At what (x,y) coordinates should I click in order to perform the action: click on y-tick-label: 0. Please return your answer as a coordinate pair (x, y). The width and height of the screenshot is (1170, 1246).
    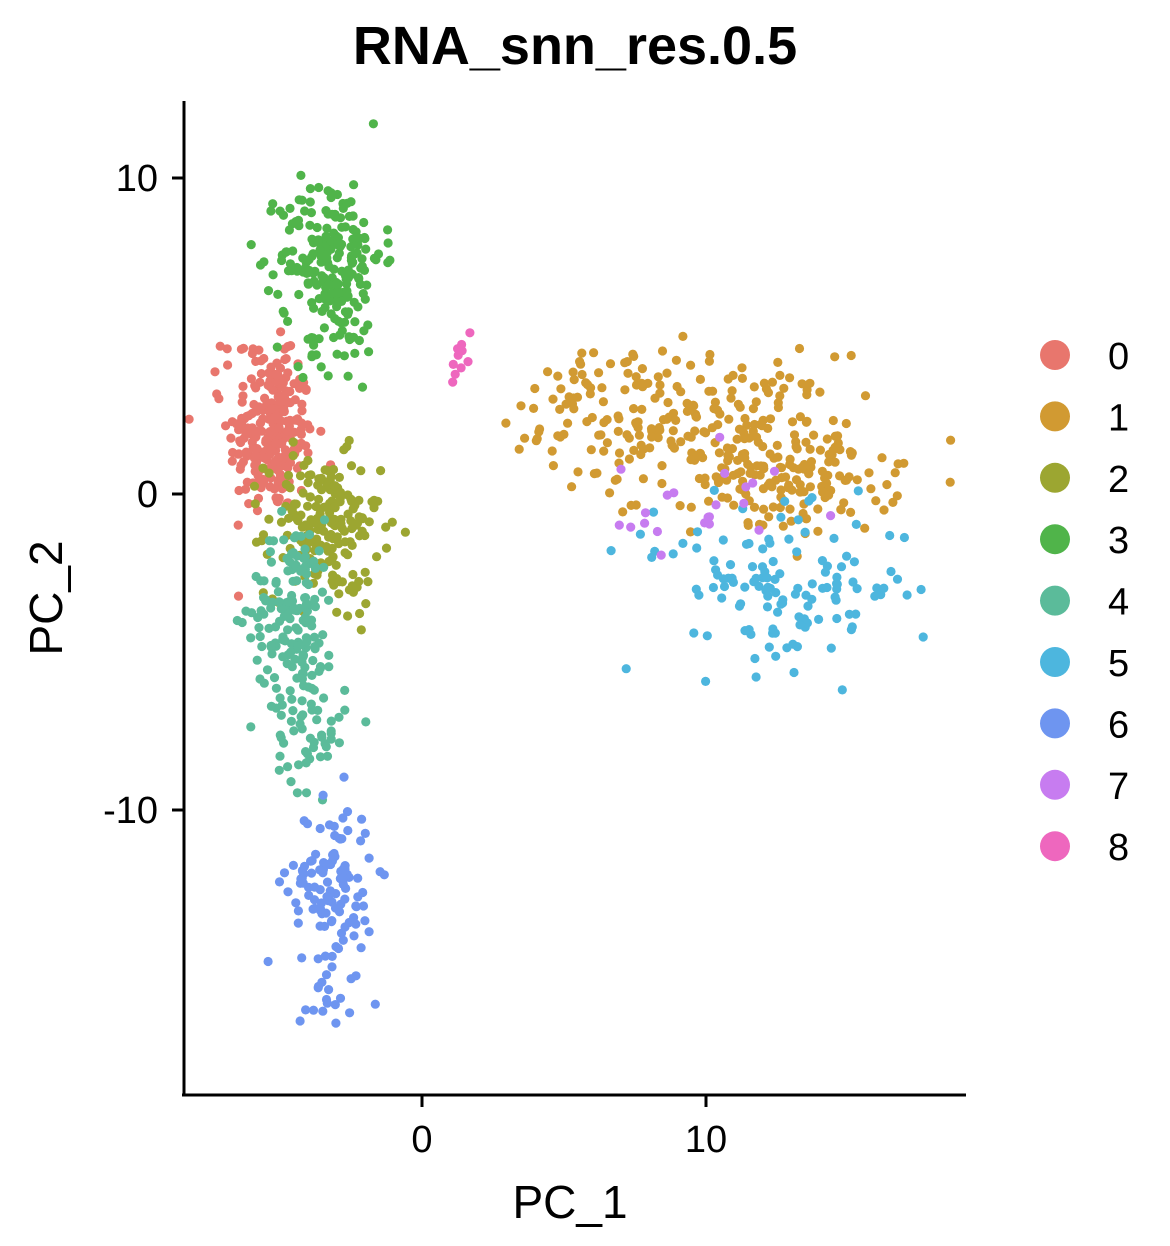
    Looking at the image, I should click on (147, 495).